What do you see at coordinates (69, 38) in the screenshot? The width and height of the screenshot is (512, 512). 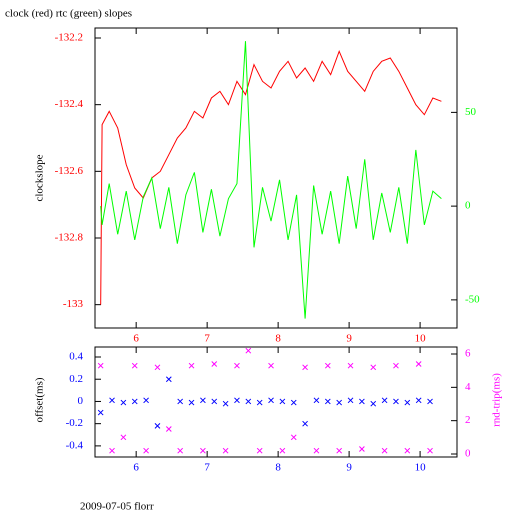 I see `y-tick-label: -132.2` at bounding box center [69, 38].